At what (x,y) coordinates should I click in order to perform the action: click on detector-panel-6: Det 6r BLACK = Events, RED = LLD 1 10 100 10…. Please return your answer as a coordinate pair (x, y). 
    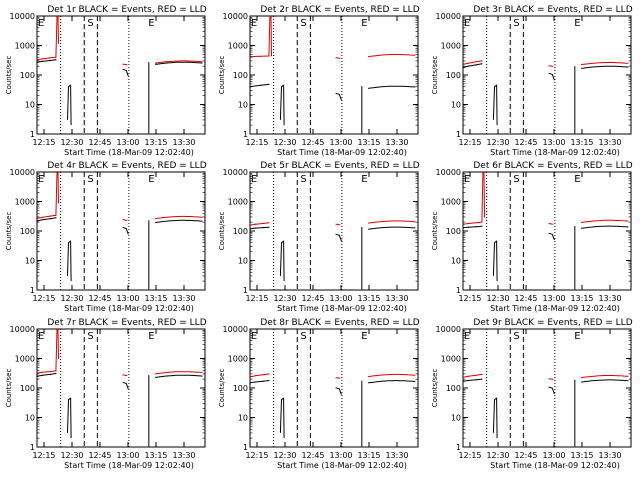
    Looking at the image, I should click on (532, 237).